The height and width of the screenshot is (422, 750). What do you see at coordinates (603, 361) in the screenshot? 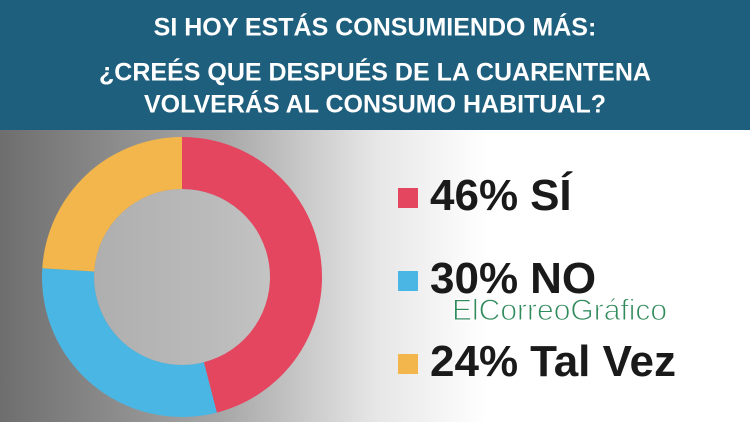
I see `legend-label: Tal Vez` at bounding box center [603, 361].